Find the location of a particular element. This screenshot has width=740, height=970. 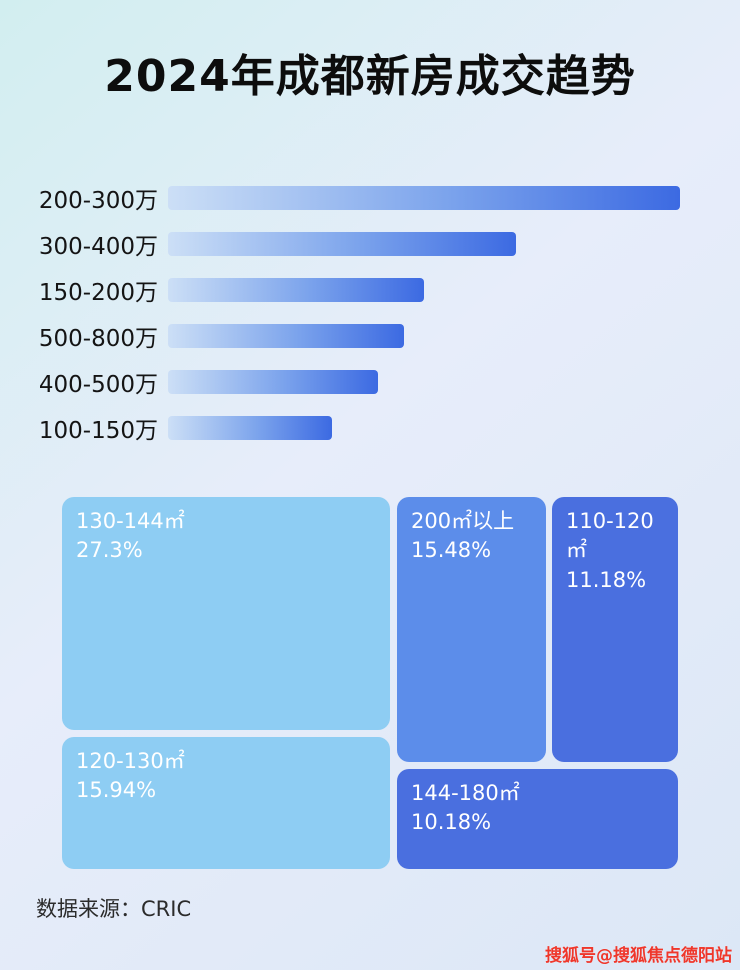

bar-row: 300-400万 is located at coordinates (370, 246).